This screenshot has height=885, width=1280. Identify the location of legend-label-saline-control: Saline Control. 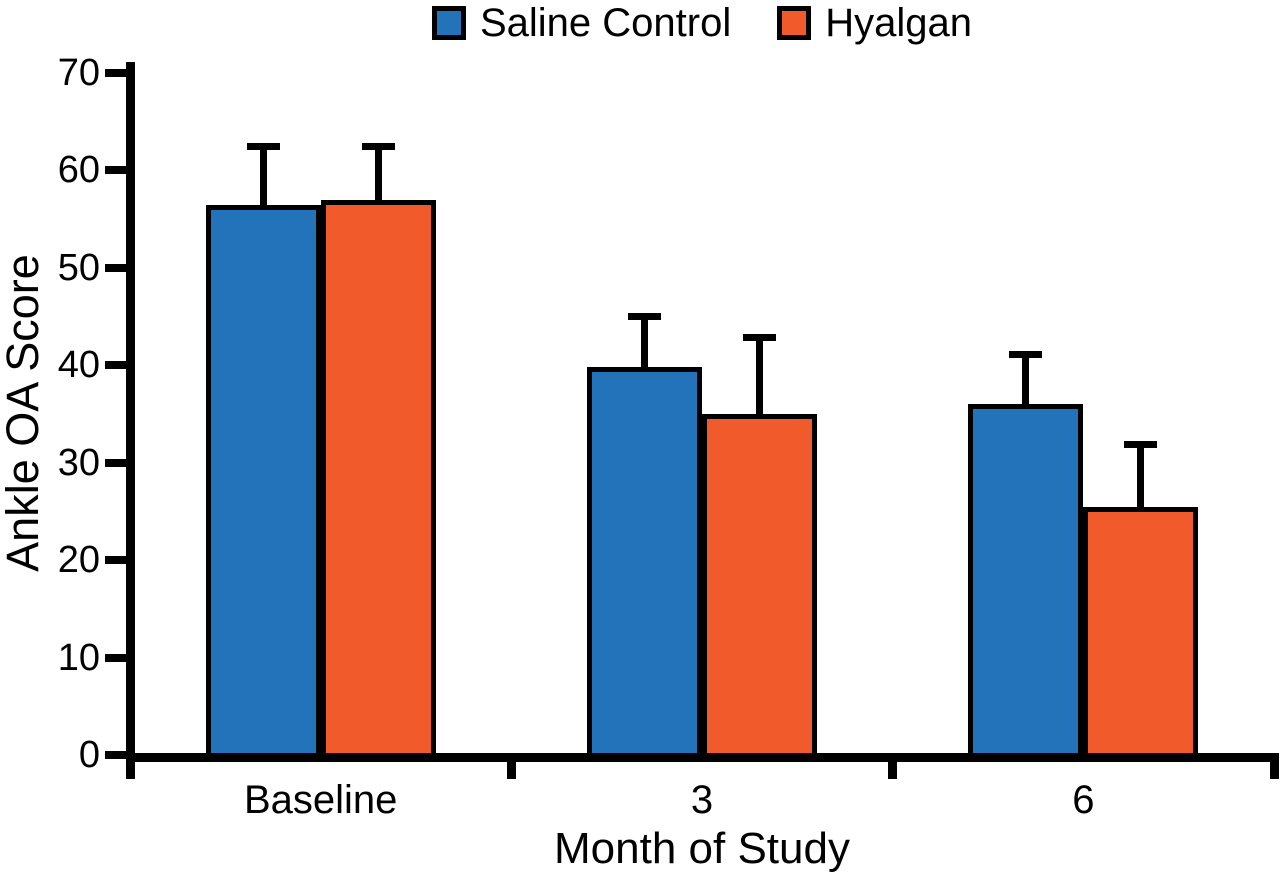
(605, 23).